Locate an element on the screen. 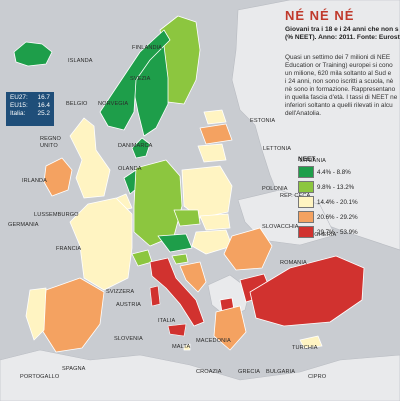 The width and height of the screenshot is (400, 401). legend-title: NEET is located at coordinates (307, 159).